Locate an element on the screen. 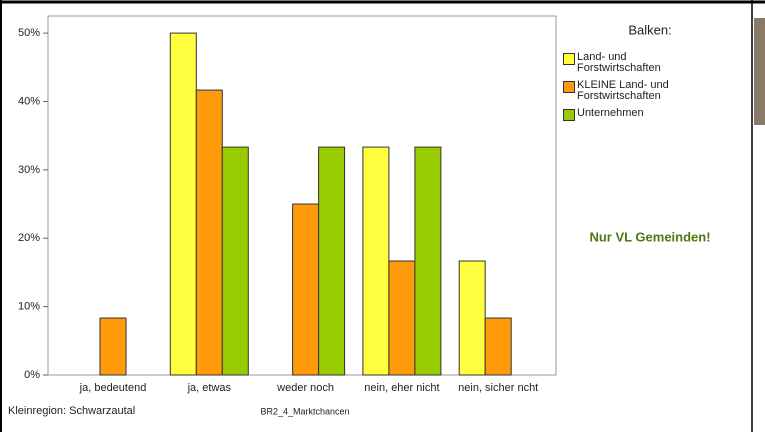  footnote: Kleinregion: Schwarzautal is located at coordinates (71, 411).